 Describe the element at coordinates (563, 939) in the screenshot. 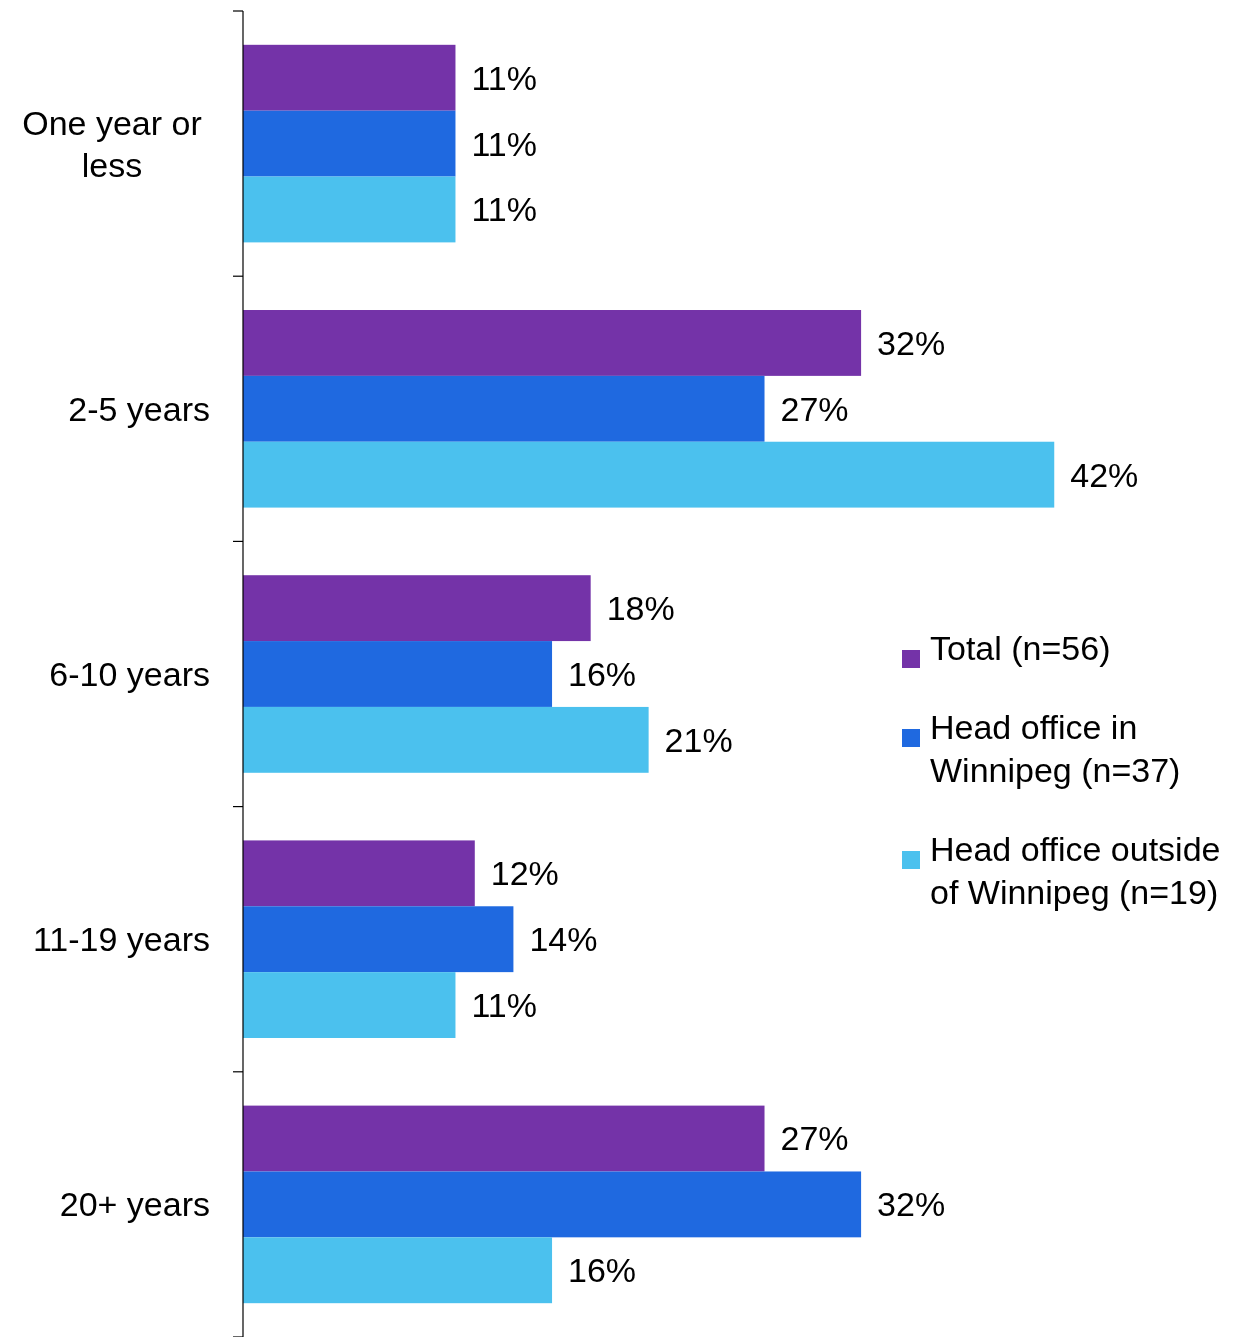

I see `data-label: 14%` at that location.